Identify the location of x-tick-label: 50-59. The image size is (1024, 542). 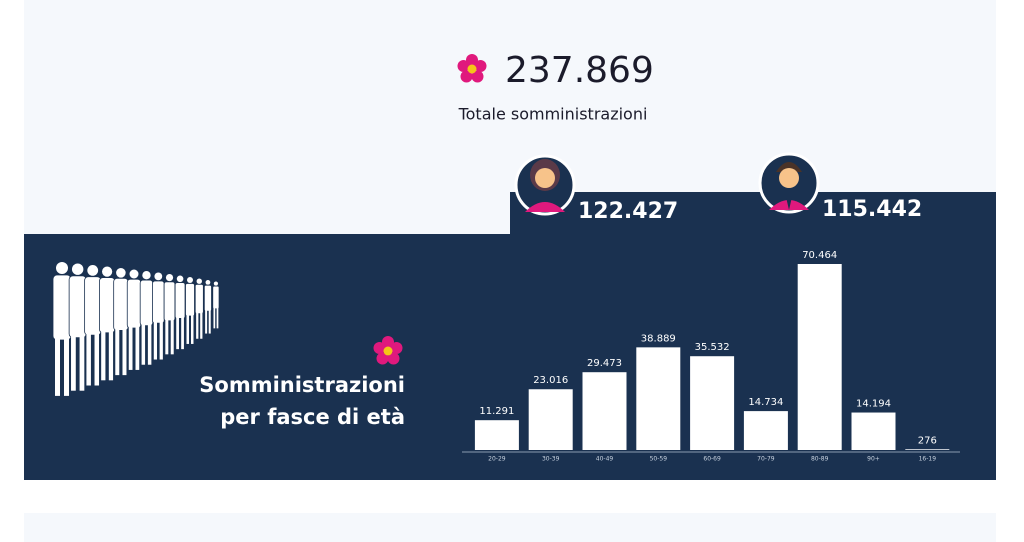
(659, 459).